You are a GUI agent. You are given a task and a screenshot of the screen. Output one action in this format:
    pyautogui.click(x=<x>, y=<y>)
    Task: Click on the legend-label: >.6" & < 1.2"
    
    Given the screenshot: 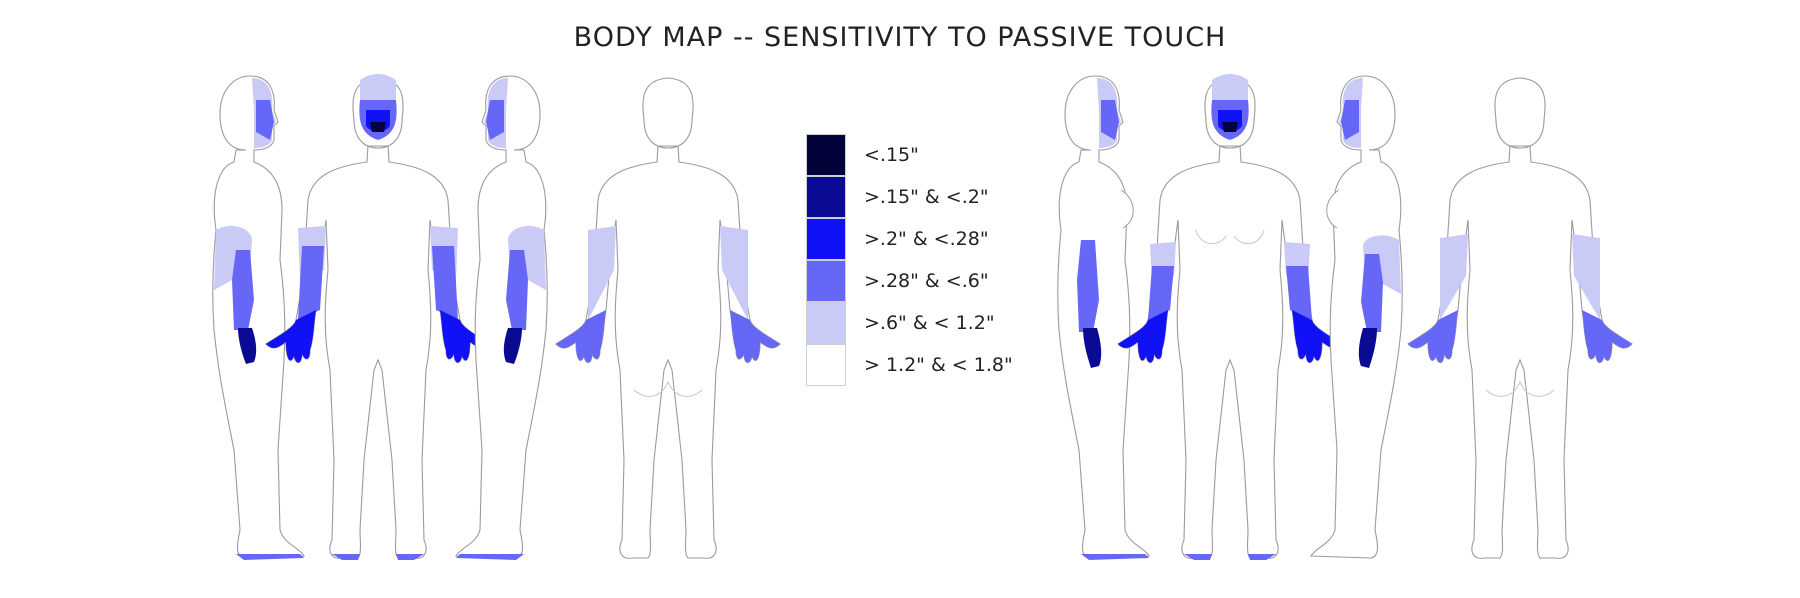 What is the action you would take?
    pyautogui.click(x=929, y=323)
    